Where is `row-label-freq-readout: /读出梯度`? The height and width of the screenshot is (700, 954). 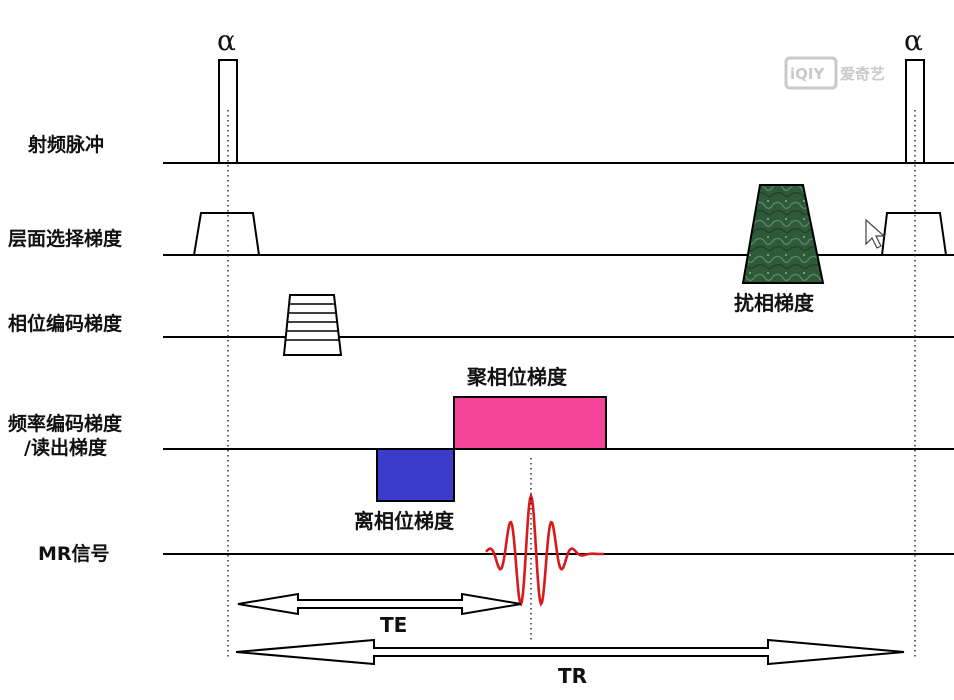 row-label-freq-readout: /读出梯度 is located at coordinates (66, 447).